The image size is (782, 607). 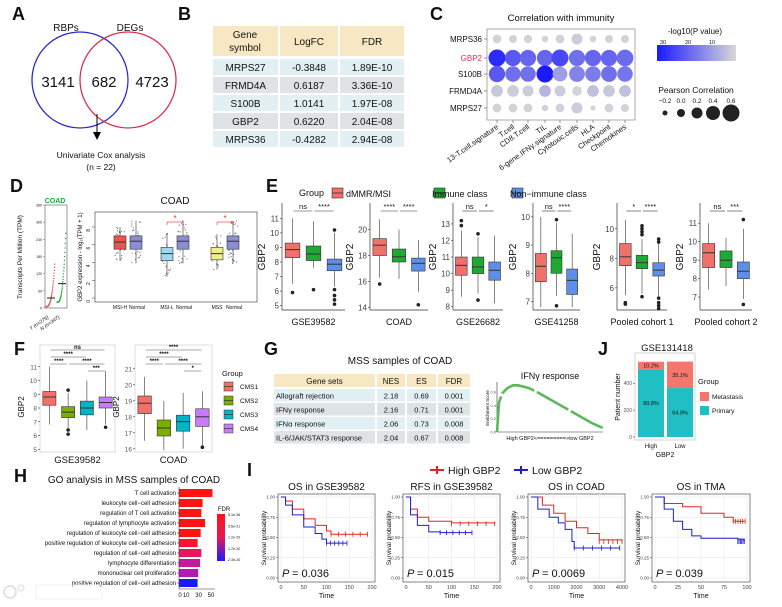 What do you see at coordinates (135, 554) in the screenshot?
I see `go-term-label: regulation of cell−cell adhesion` at bounding box center [135, 554].